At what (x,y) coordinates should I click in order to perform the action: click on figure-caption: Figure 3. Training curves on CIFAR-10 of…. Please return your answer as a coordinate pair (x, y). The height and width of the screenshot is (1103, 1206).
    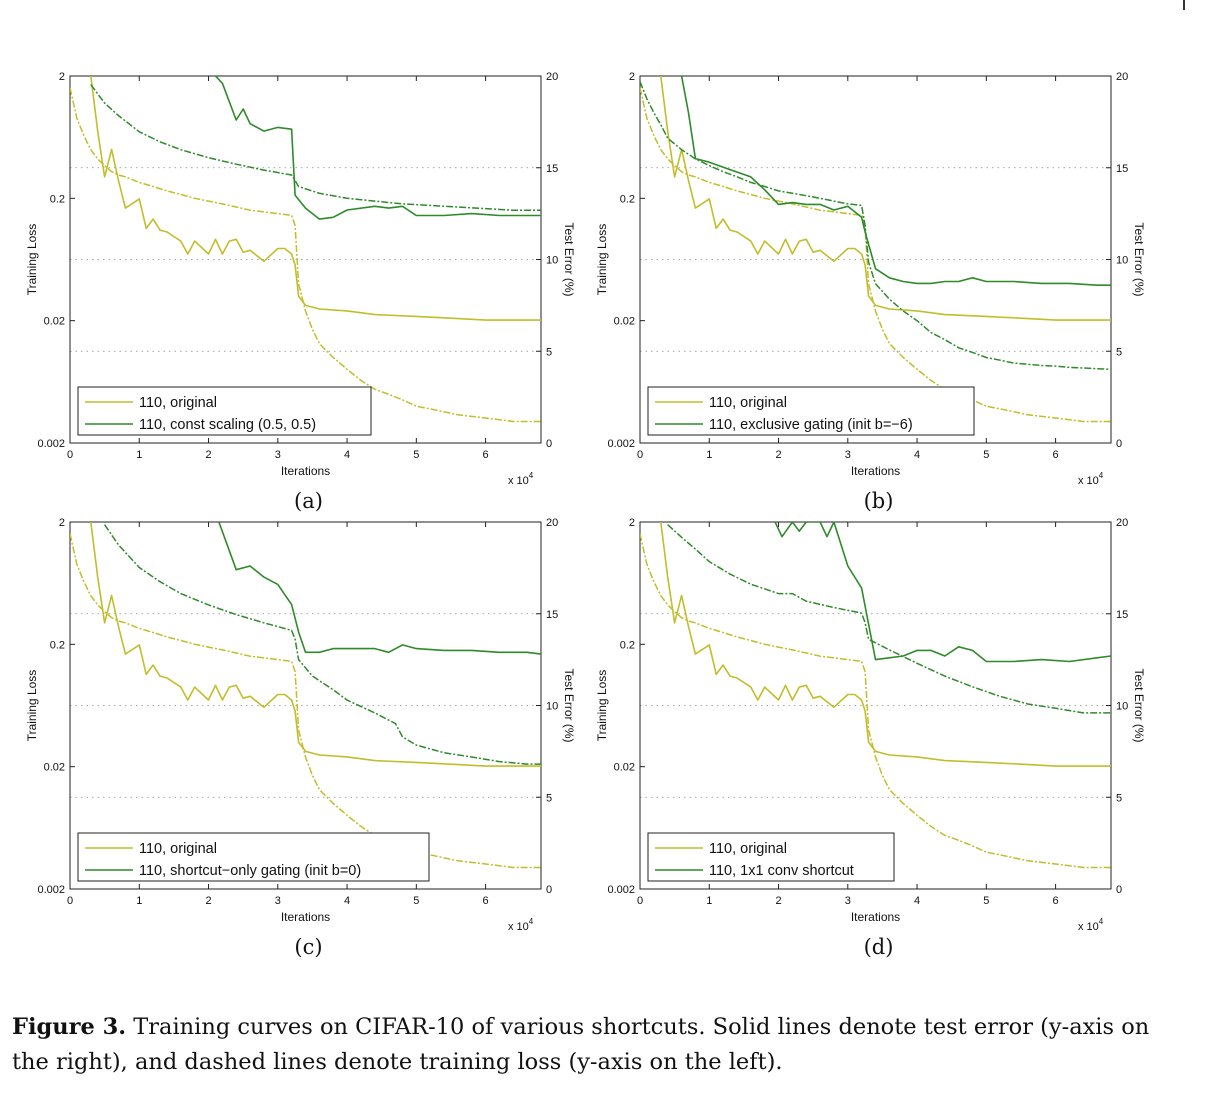
    Looking at the image, I should click on (602, 1045).